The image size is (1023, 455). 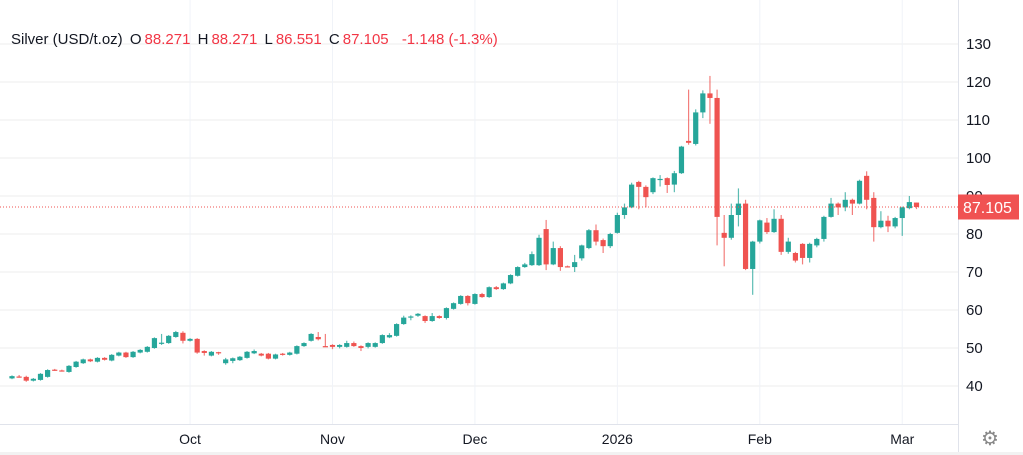 What do you see at coordinates (974, 386) in the screenshot?
I see `price-tick-label: 40` at bounding box center [974, 386].